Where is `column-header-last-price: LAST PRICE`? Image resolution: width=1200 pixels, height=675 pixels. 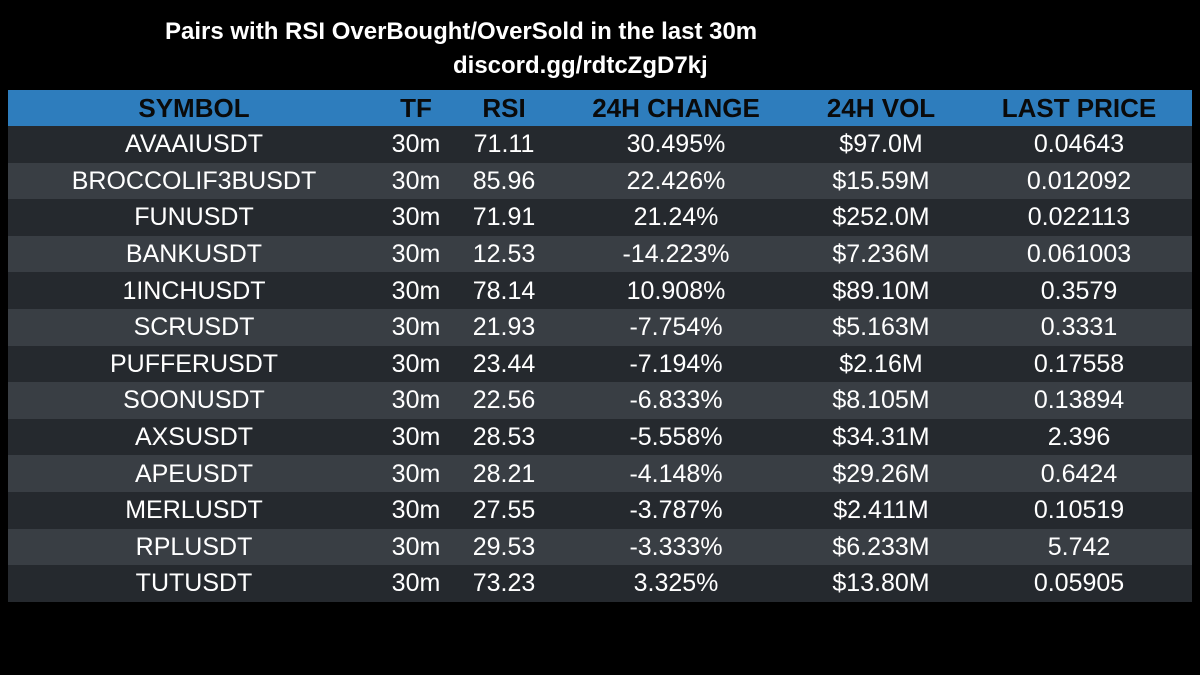
column-header-last-price: LAST PRICE is located at coordinates (1079, 108).